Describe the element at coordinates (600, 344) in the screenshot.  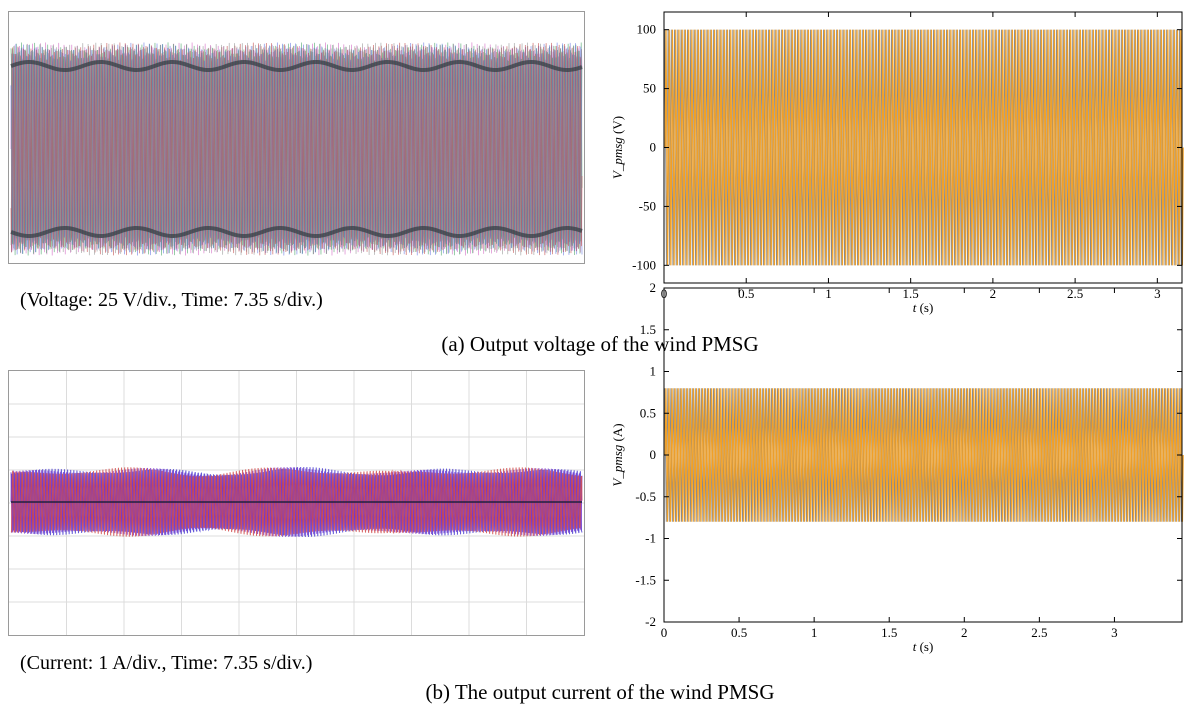
I see `caption-a: (a) Output voltage of the wind PMSG` at that location.